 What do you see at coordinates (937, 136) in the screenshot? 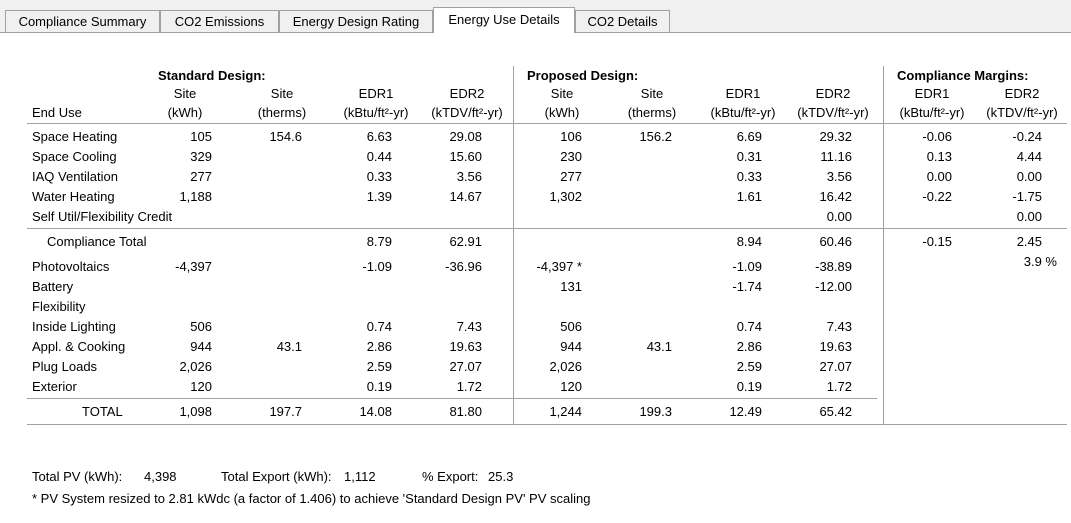
I see `cell-m-edr1: -0.06` at bounding box center [937, 136].